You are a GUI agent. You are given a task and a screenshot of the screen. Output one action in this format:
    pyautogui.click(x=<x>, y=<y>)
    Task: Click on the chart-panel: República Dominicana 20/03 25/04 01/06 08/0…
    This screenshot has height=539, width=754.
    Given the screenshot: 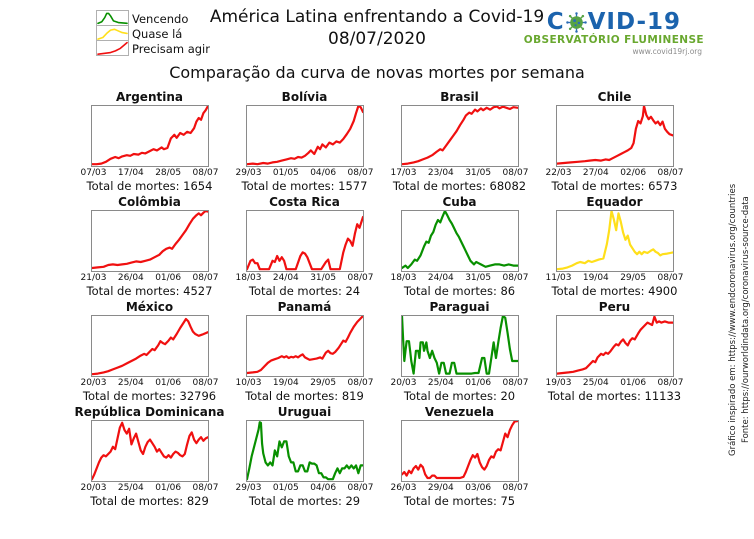 What is the action you would take?
    pyautogui.click(x=149, y=457)
    